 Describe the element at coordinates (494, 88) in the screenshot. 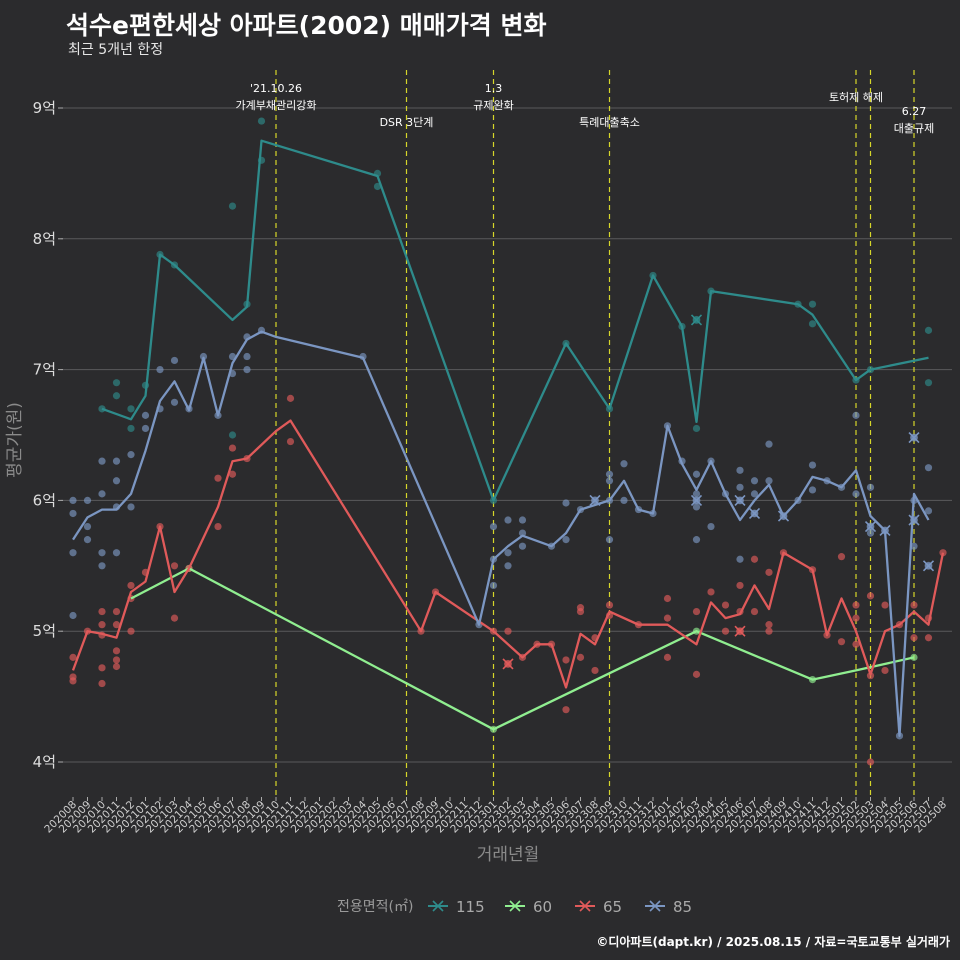

I see `event-annotation: 1.3` at that location.